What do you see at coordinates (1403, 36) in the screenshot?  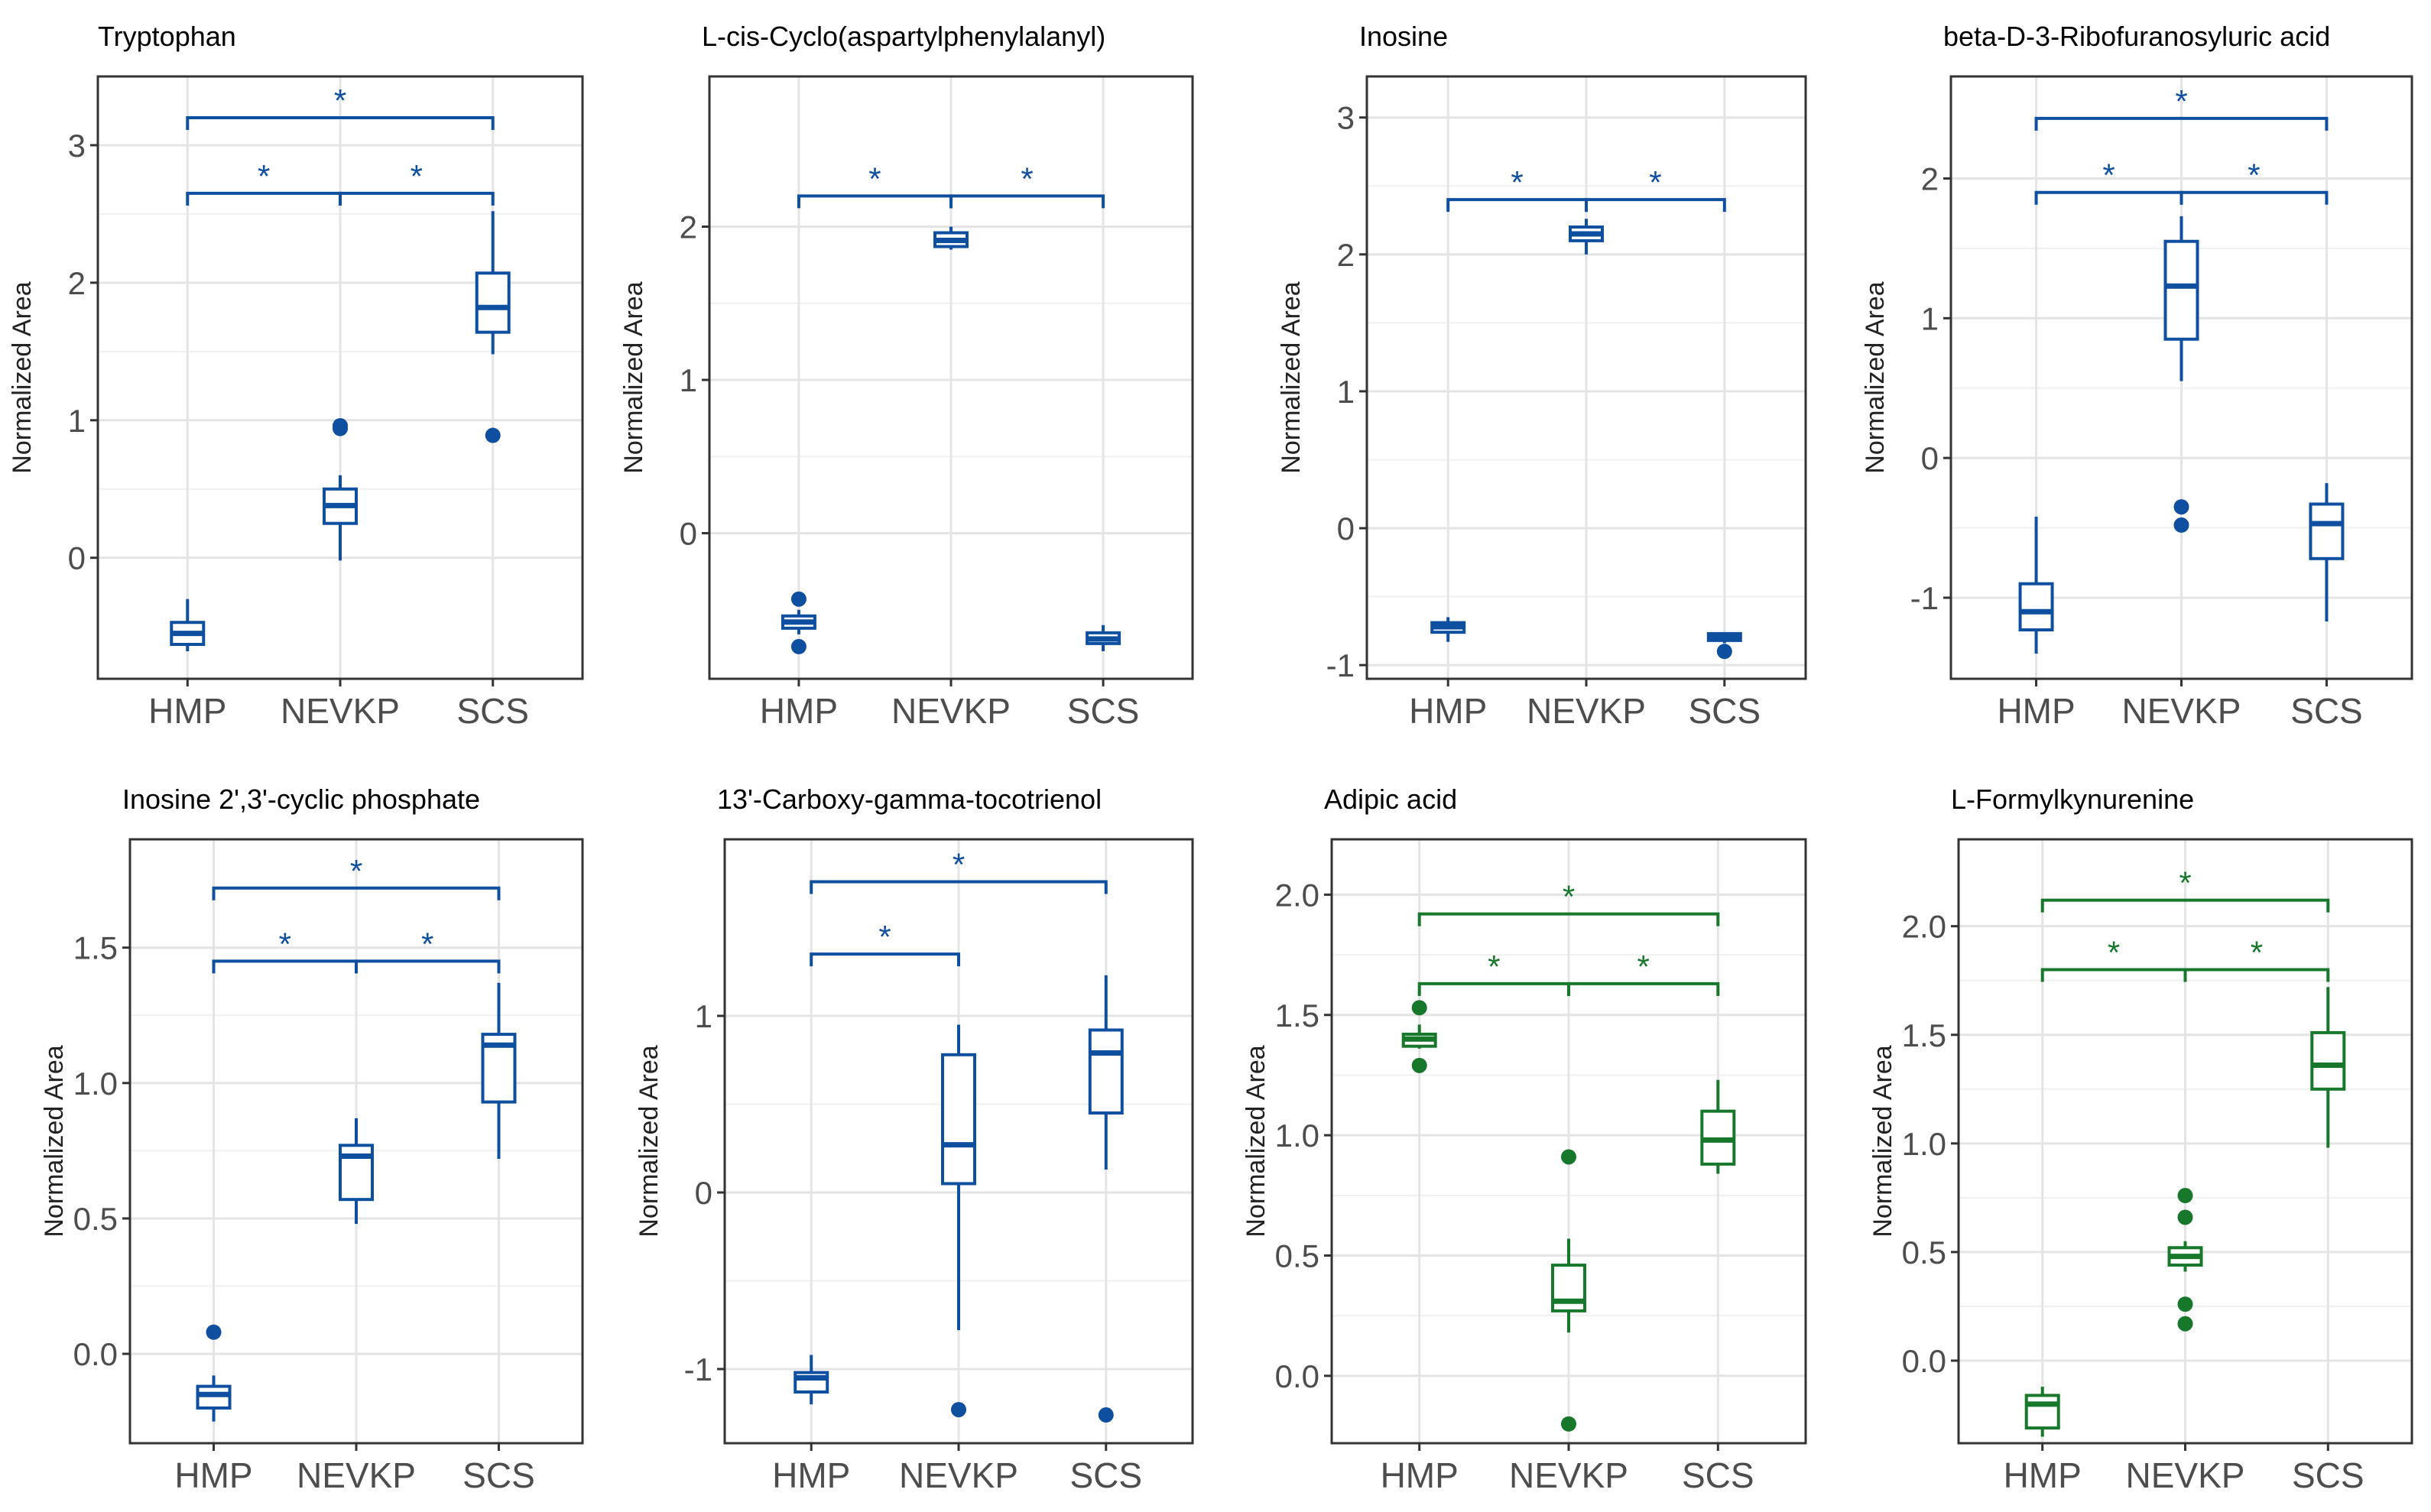 I see `chart-title: Inosine` at bounding box center [1403, 36].